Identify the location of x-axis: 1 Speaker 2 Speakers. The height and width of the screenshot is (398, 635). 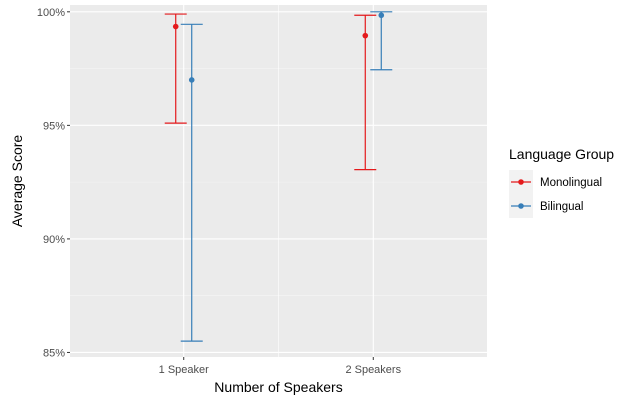
(280, 366).